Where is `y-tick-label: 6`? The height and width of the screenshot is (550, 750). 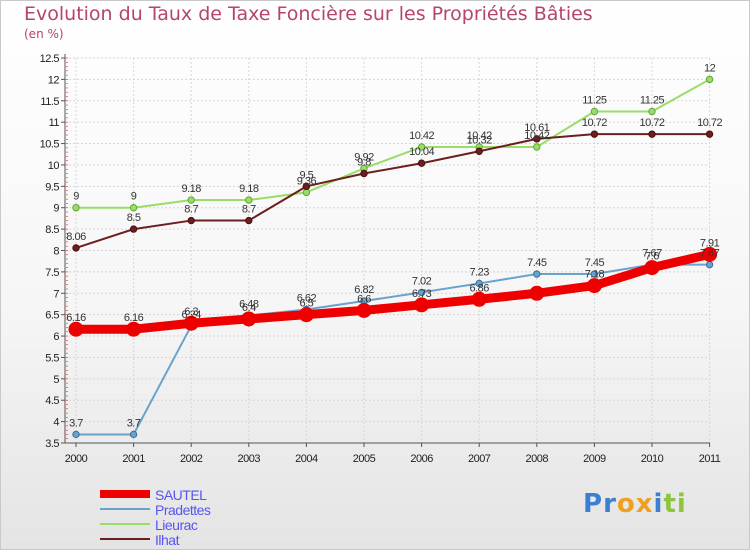
y-tick-label: 6 is located at coordinates (56, 337).